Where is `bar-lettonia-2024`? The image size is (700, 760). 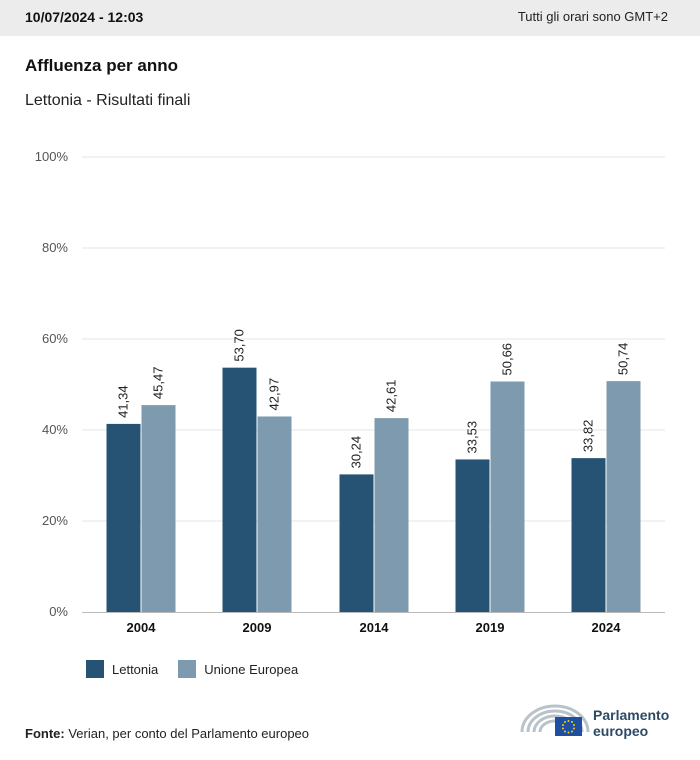 bar-lettonia-2024 is located at coordinates (588, 535).